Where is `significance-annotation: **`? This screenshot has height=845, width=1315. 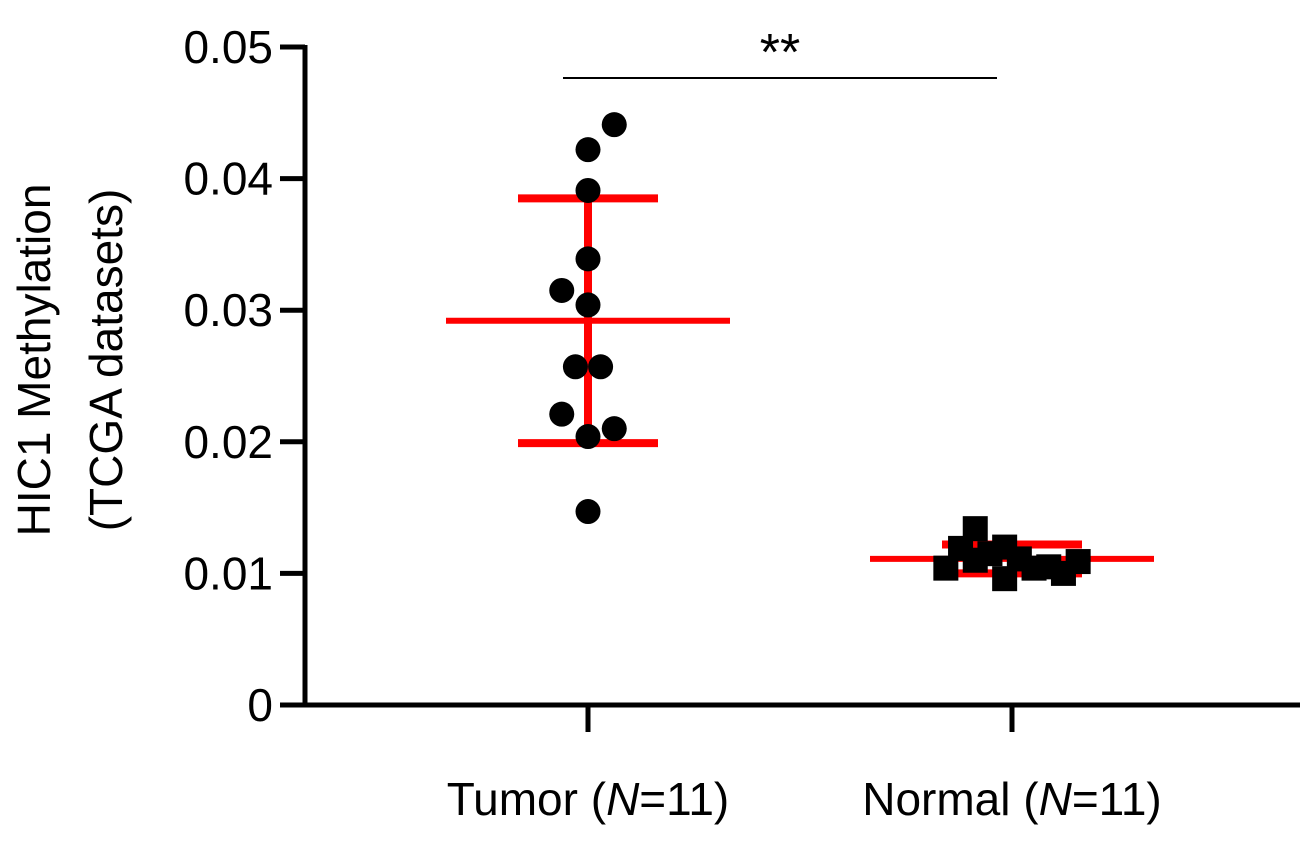
significance-annotation: ** is located at coordinates (780, 53).